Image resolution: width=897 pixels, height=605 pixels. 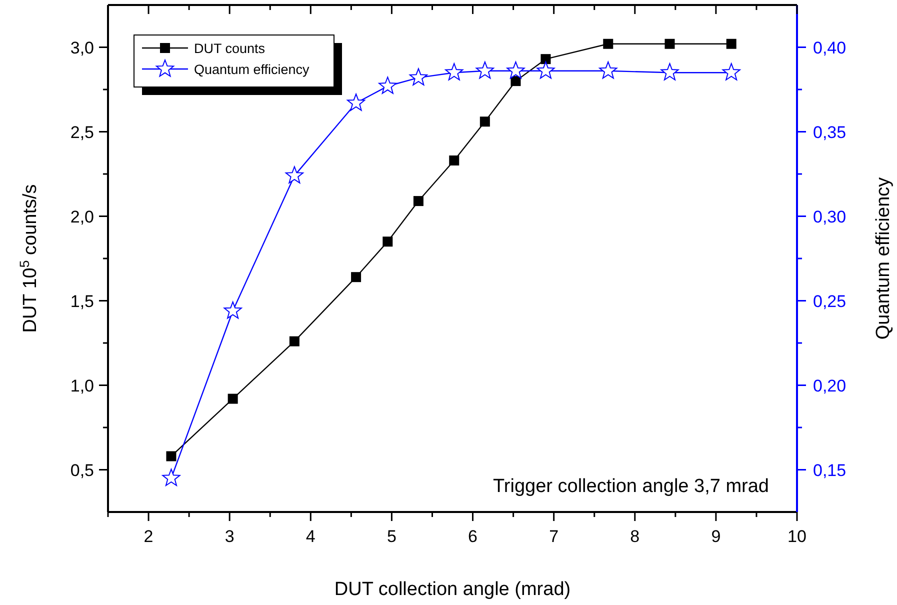 I want to click on x-tick-label: 9, so click(x=716, y=536).